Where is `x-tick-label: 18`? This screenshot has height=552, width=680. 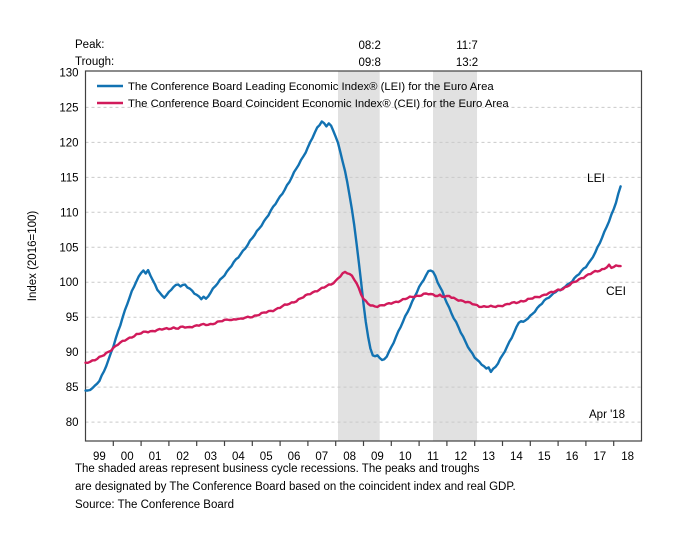
x-tick-label: 18 is located at coordinates (627, 457).